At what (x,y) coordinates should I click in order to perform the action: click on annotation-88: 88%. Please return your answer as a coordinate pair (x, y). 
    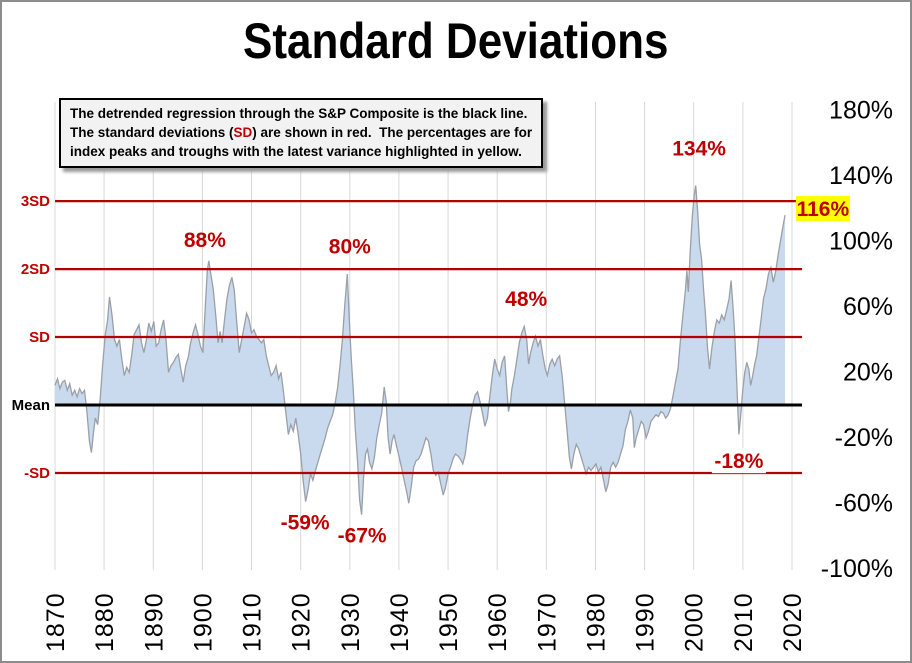
    Looking at the image, I should click on (205, 240).